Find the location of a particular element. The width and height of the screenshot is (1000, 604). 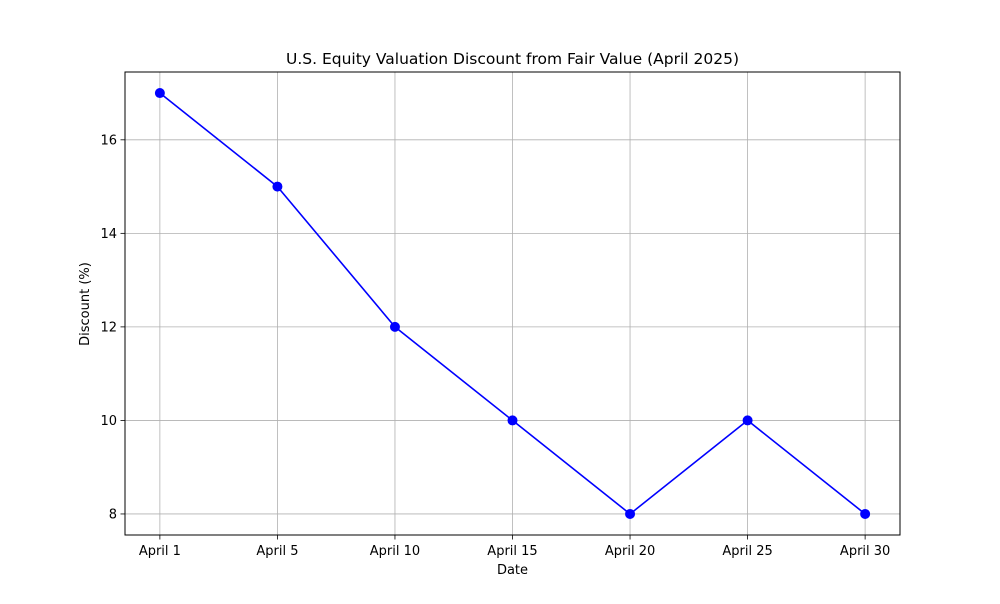

x-tick-label: April 15 is located at coordinates (512, 551).